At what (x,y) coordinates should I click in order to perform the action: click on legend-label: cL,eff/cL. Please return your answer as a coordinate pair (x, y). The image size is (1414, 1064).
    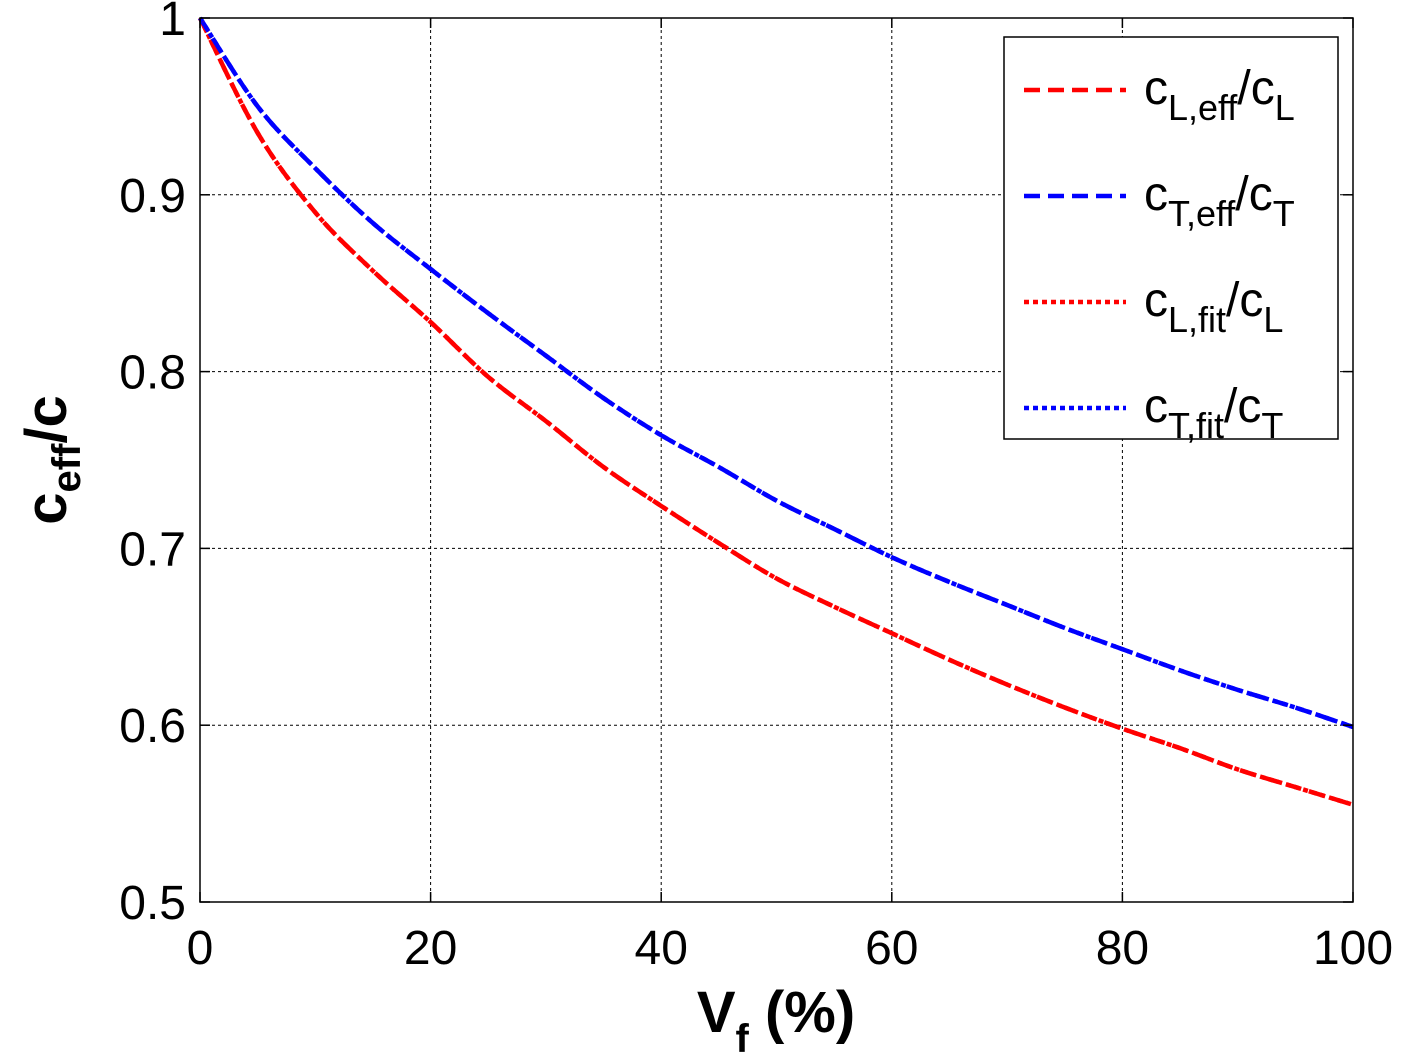
    Looking at the image, I should click on (1219, 95).